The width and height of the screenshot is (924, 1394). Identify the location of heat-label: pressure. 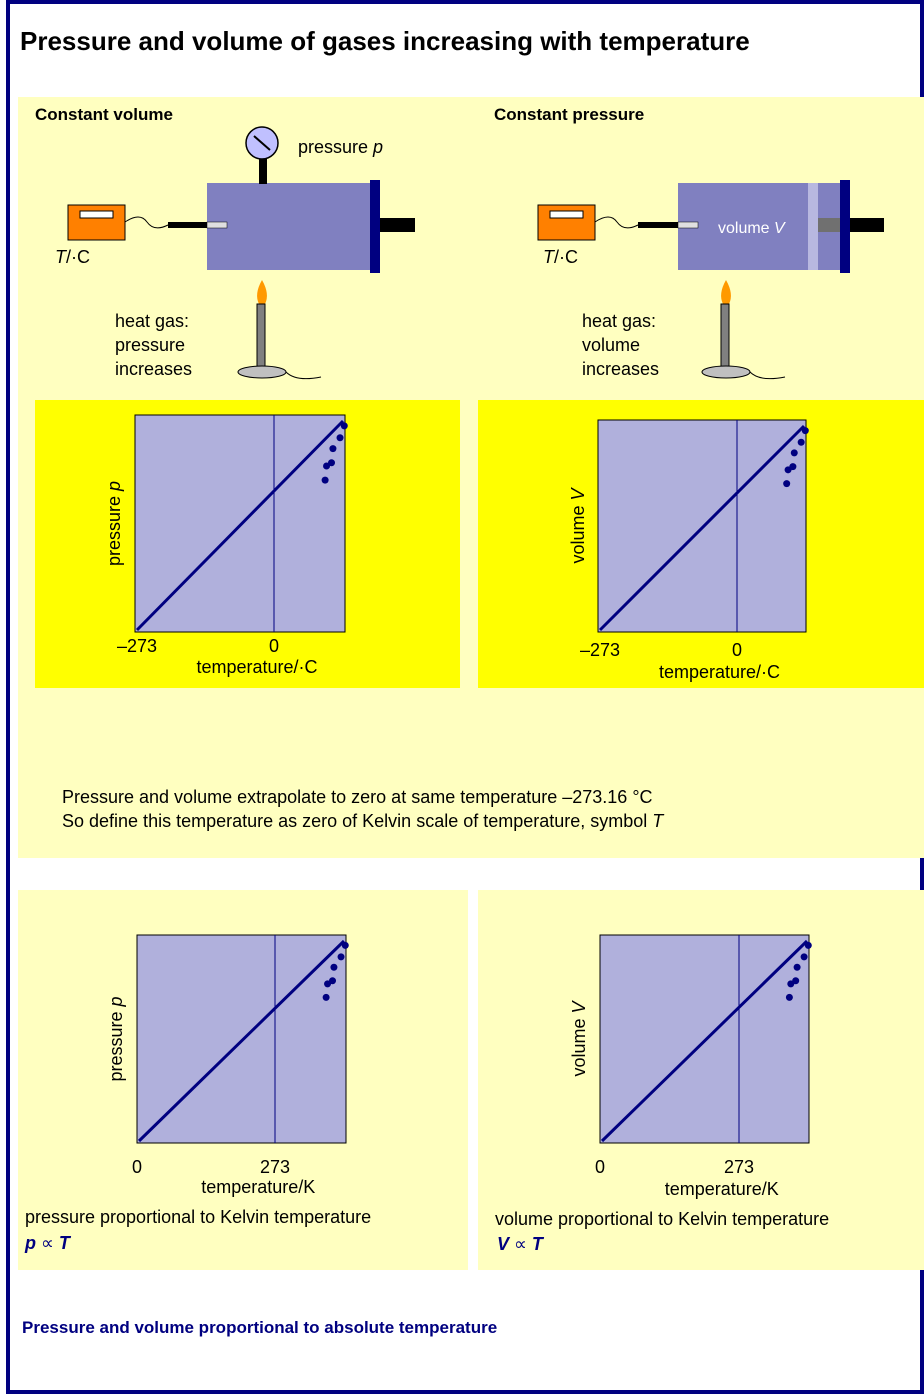
(150, 345).